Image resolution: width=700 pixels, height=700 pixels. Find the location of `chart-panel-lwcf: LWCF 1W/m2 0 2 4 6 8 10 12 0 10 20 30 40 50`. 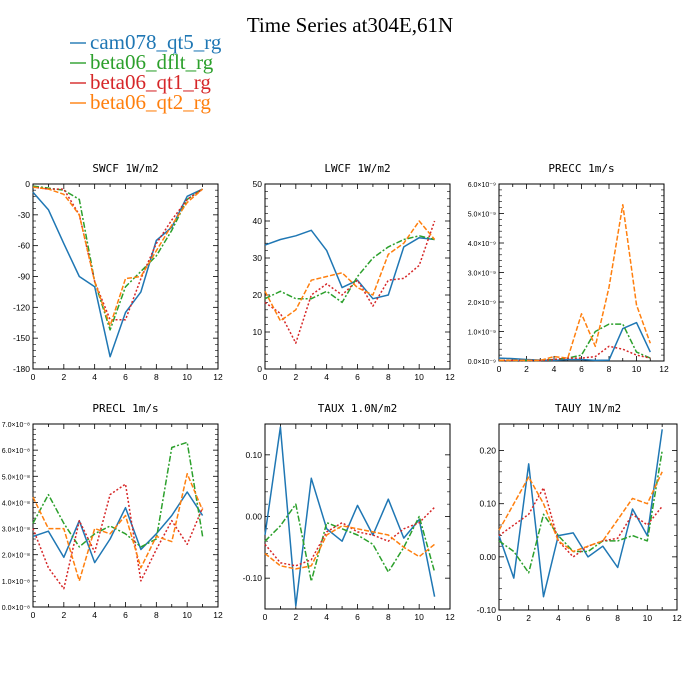

chart-panel-lwcf: LWCF 1W/m2 0 2 4 6 8 10 12 0 10 20 30 40 50 is located at coordinates (354, 272).